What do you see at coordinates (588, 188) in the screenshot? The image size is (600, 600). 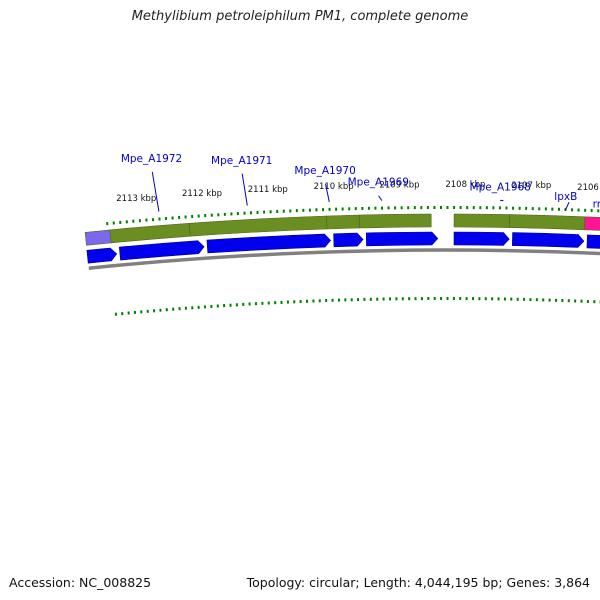 I see `tick-label: 2106 kbp` at bounding box center [588, 188].